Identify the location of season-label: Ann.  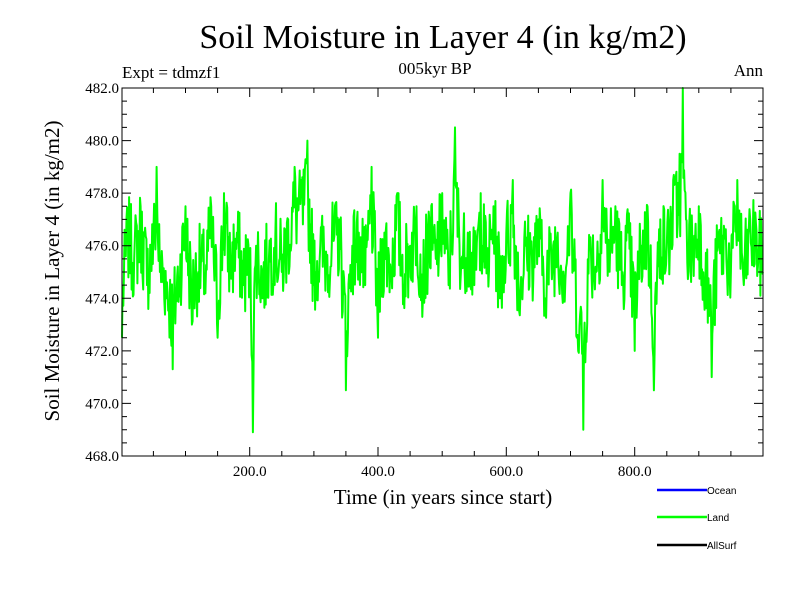
(749, 70).